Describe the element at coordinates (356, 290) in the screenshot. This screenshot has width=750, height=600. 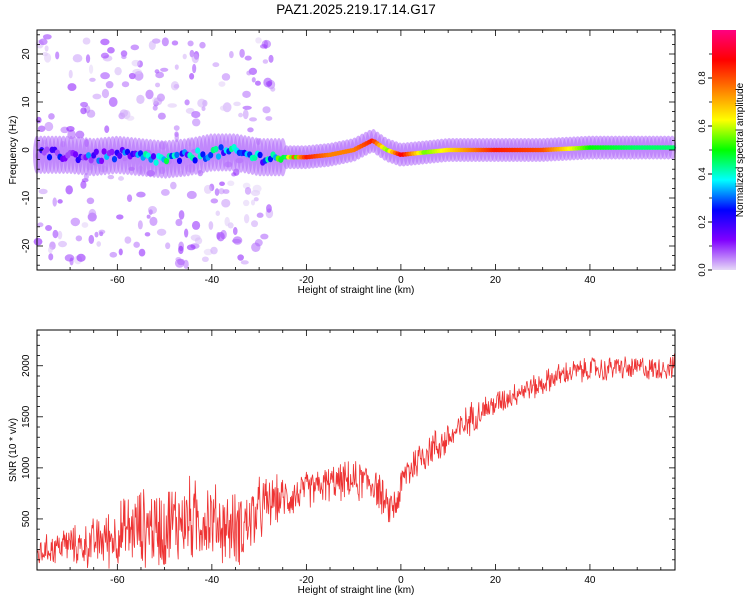
I see `spectrogram-x-axis-label: Height of straight line (km)` at that location.